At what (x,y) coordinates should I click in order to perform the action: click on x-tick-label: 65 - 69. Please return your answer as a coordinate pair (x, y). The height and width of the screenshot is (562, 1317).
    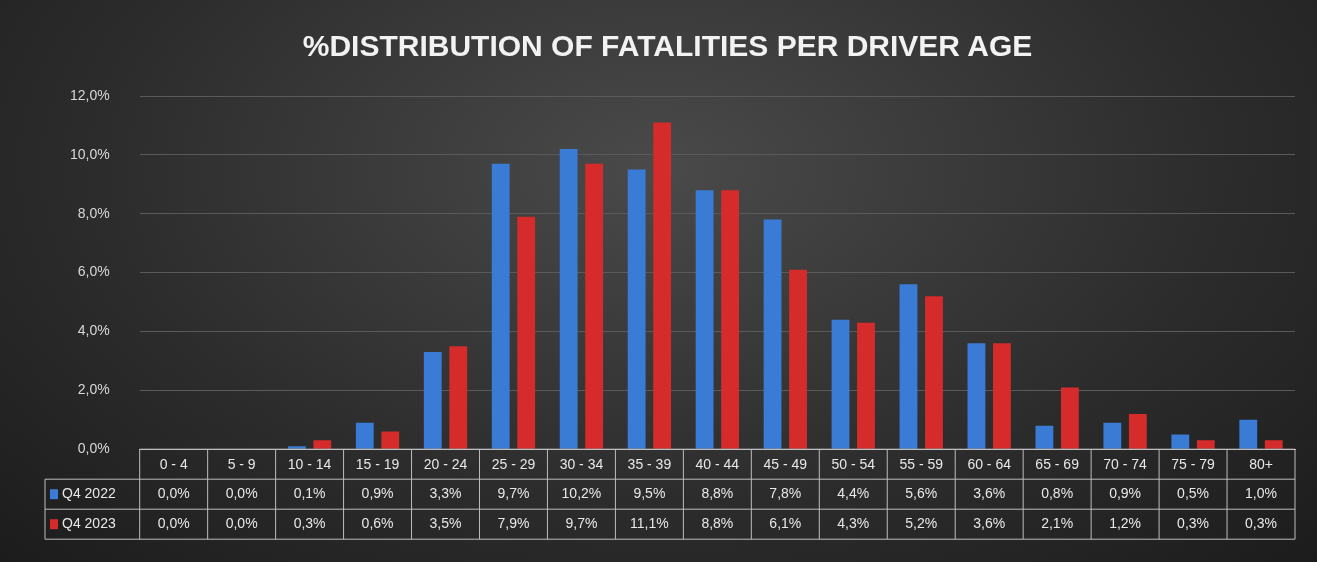
    Looking at the image, I should click on (1057, 464).